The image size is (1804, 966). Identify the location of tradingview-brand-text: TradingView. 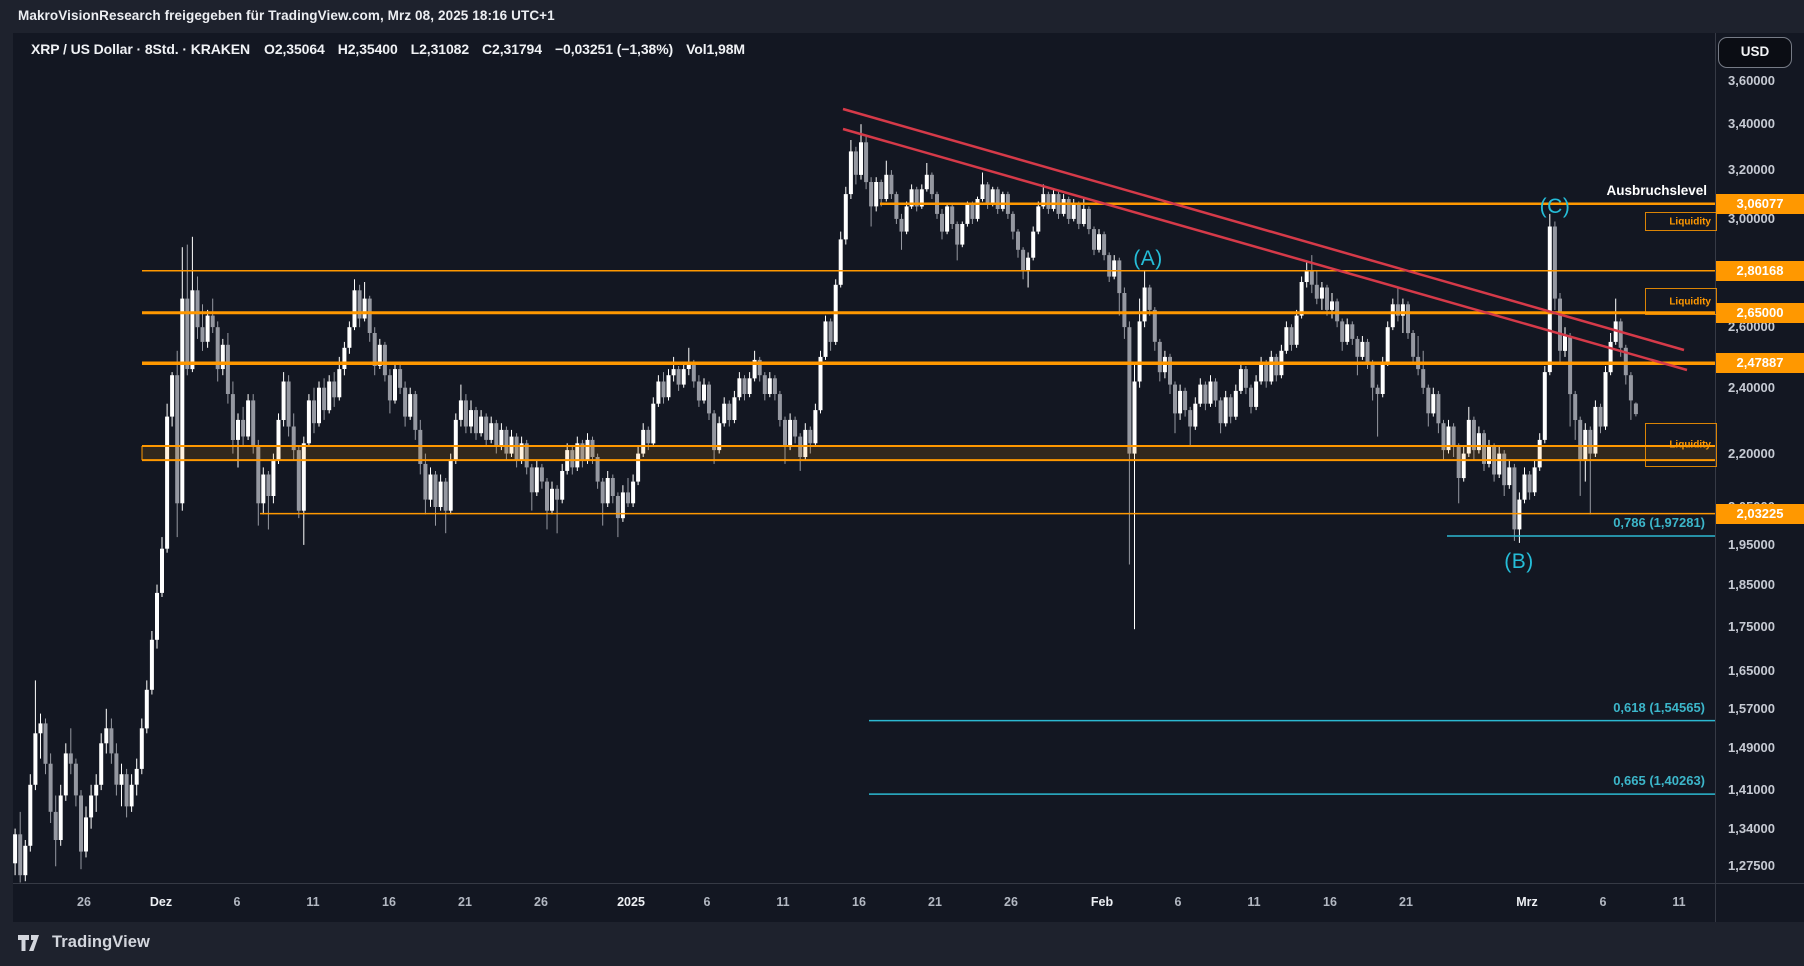
(101, 942).